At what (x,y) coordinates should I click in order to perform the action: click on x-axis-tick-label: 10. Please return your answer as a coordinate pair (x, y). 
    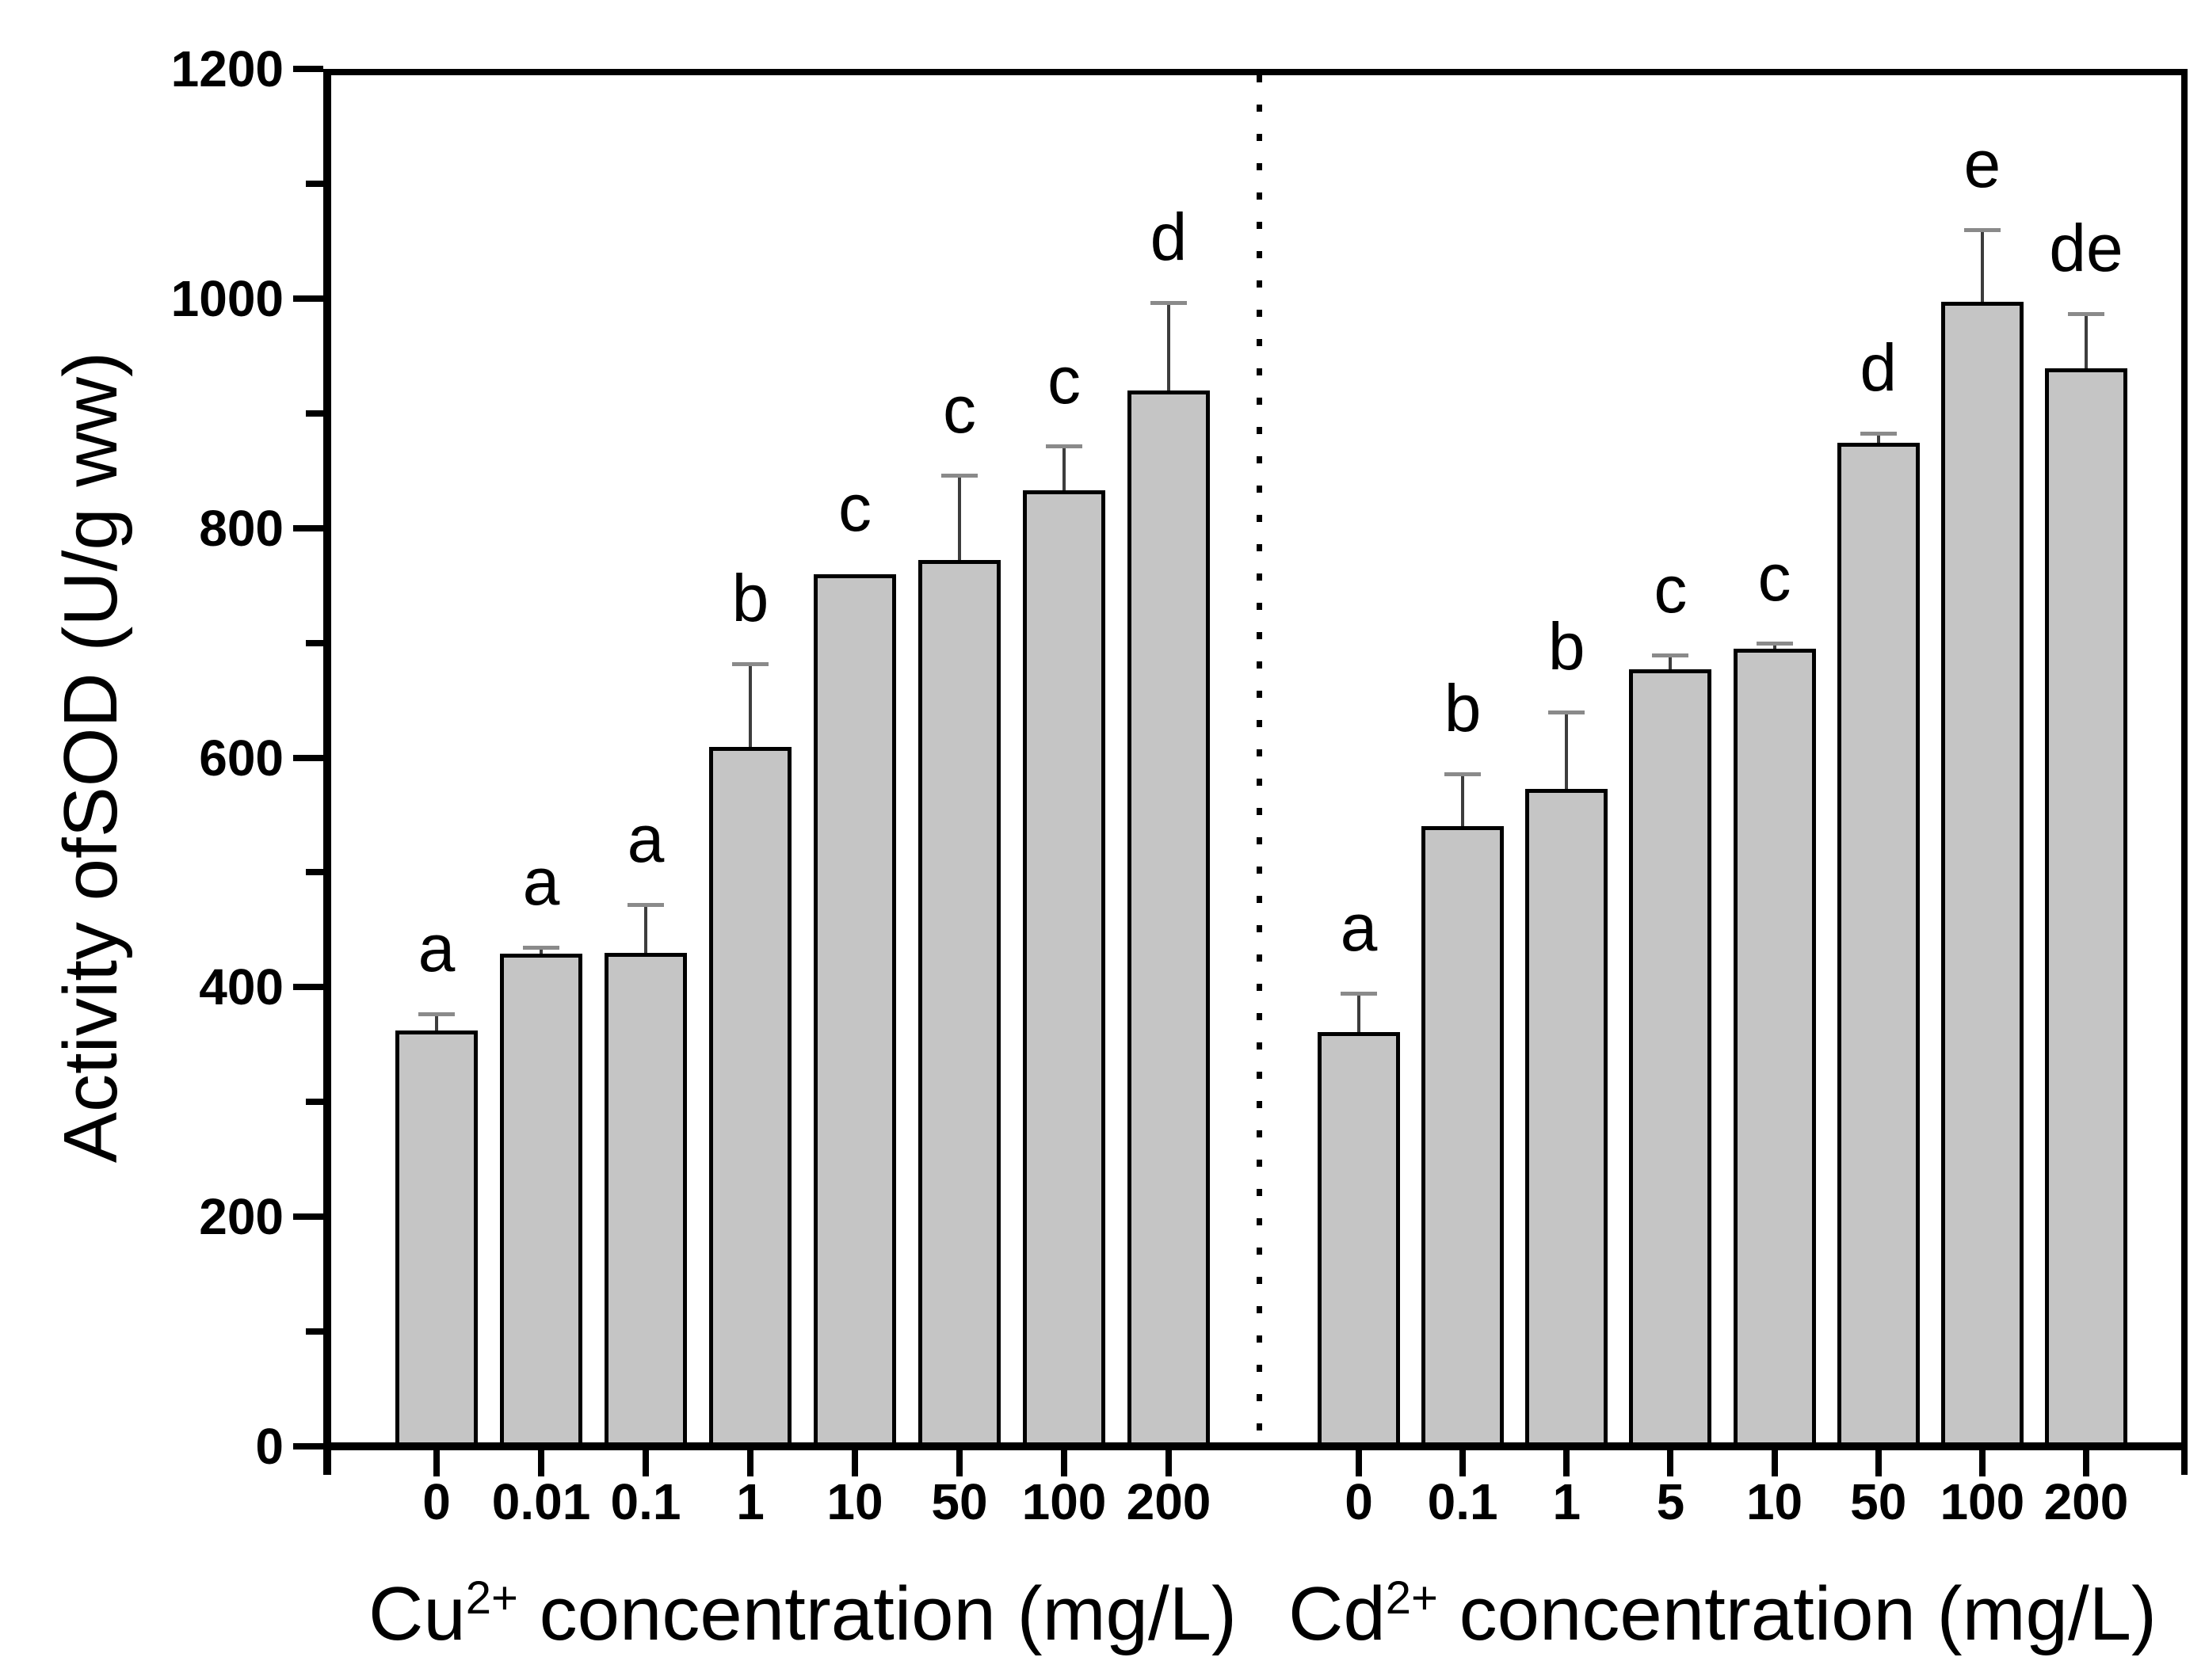
    Looking at the image, I should click on (854, 1501).